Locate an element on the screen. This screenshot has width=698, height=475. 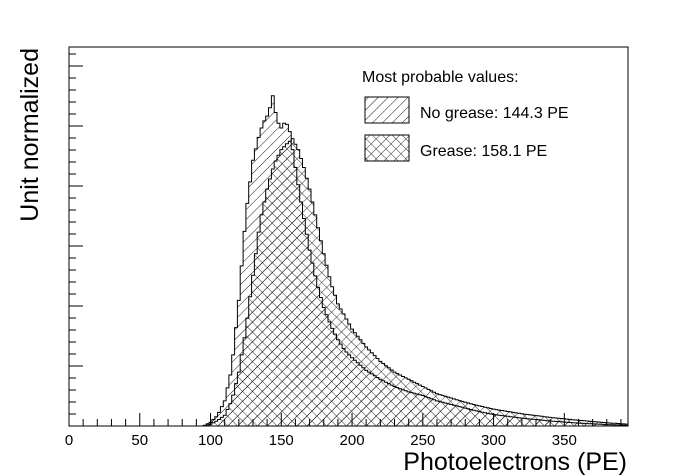
x-tick-label: 300 is located at coordinates (493, 440).